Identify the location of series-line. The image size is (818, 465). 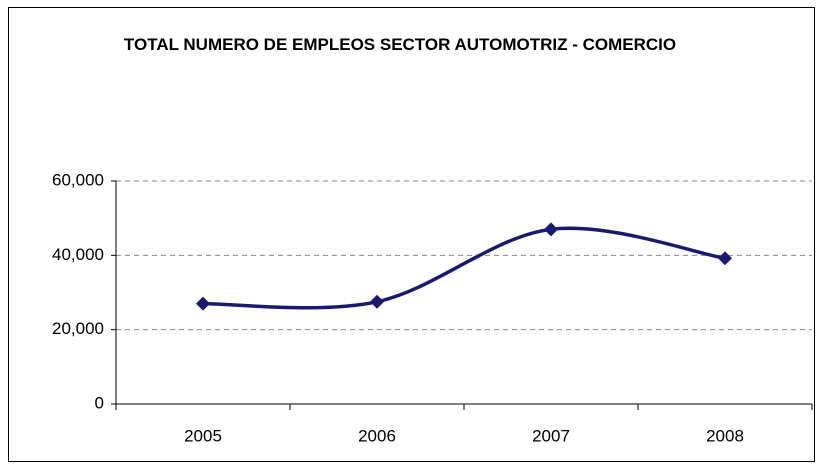
(464, 268).